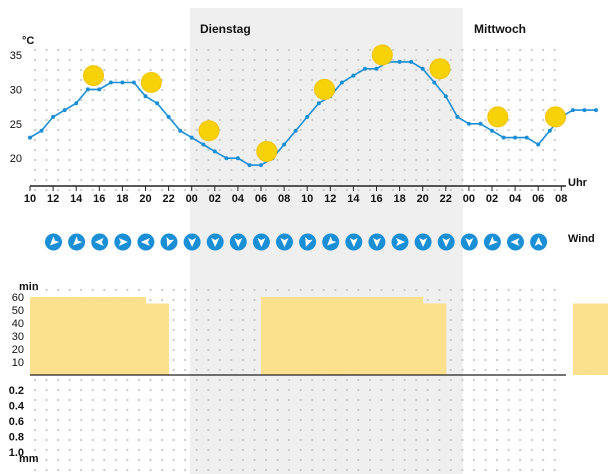 Image resolution: width=612 pixels, height=474 pixels. Describe the element at coordinates (209, 131) in the screenshot. I see `sun-icon` at that location.